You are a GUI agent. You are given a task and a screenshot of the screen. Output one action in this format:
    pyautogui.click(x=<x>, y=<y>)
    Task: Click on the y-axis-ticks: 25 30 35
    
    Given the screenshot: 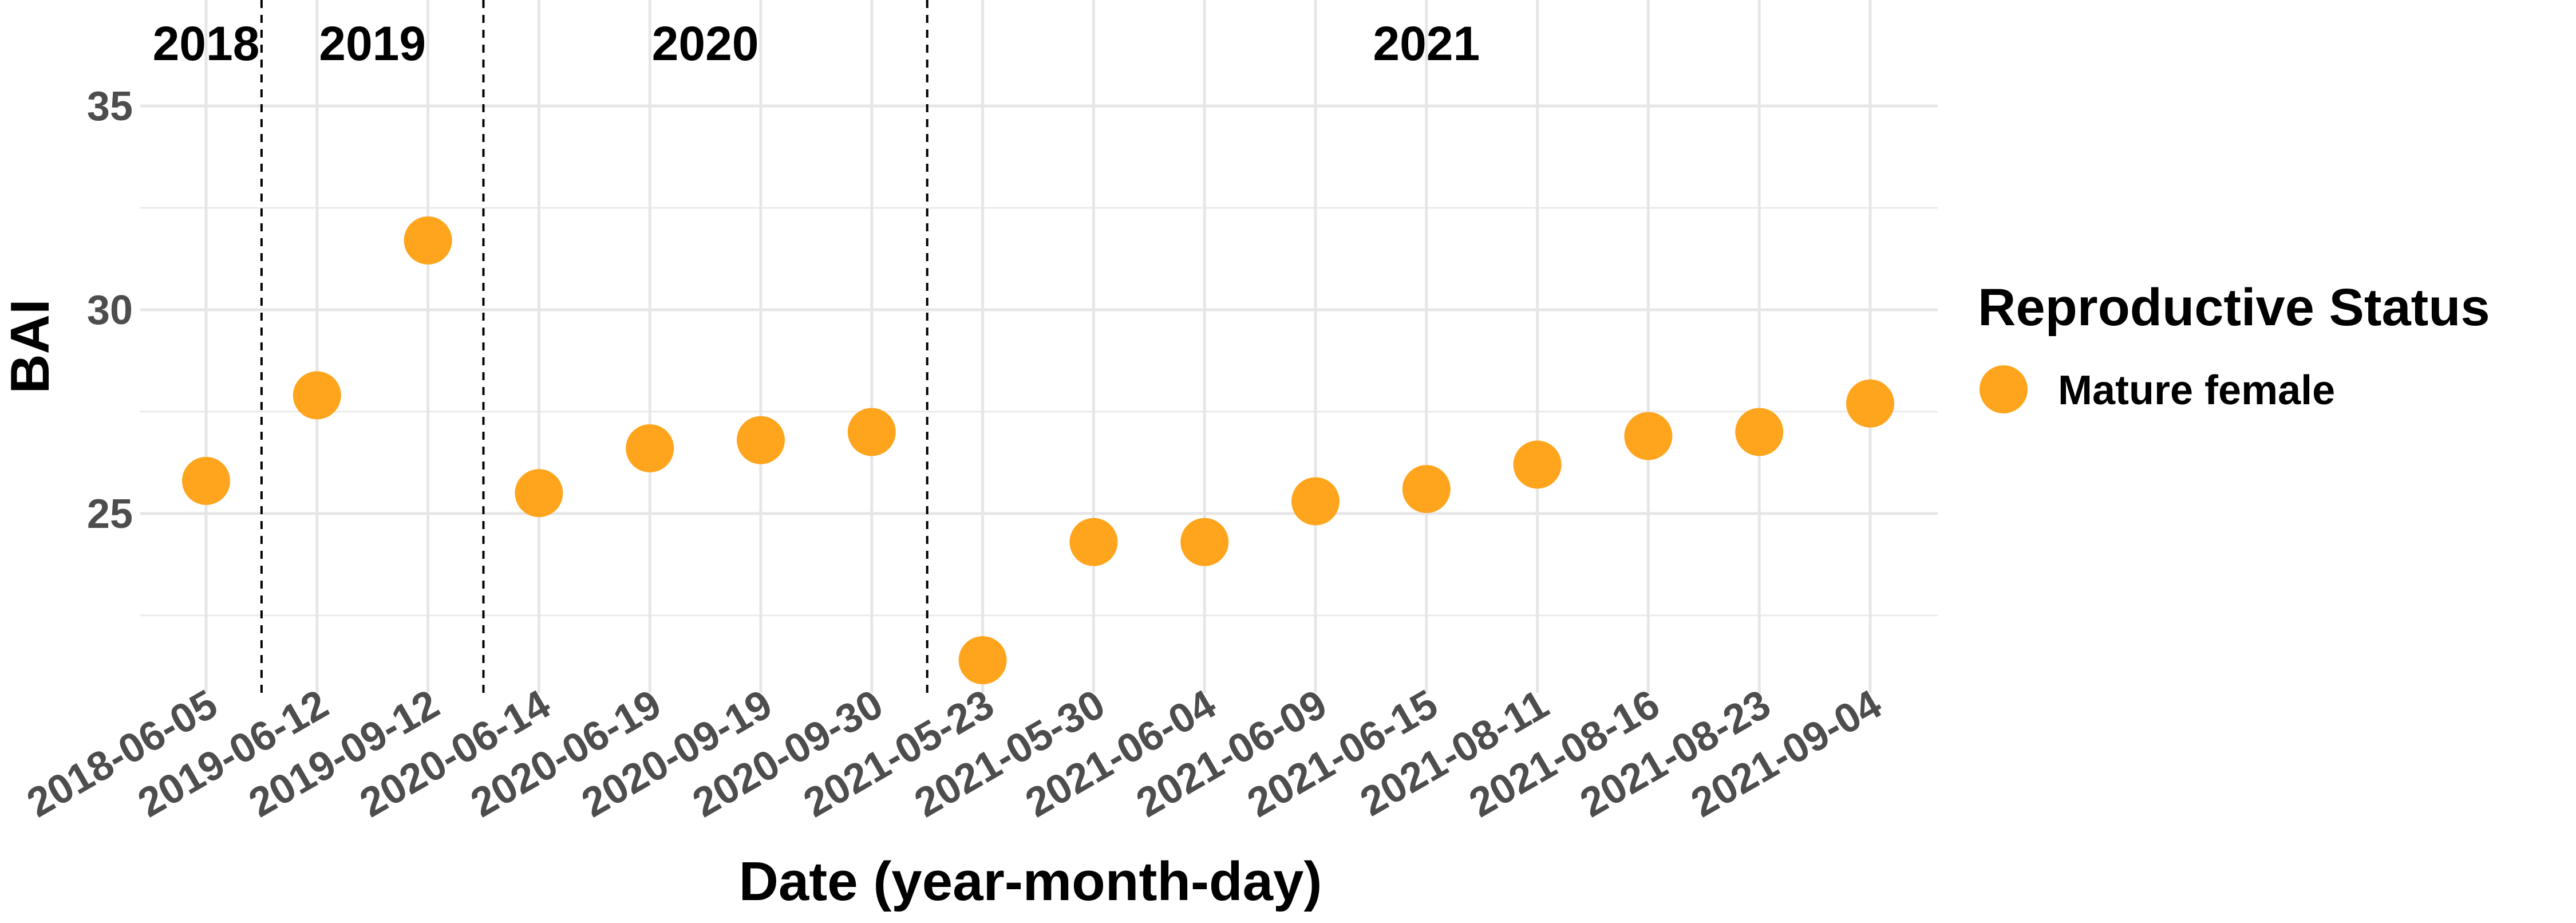 What is the action you would take?
    pyautogui.click(x=110, y=310)
    